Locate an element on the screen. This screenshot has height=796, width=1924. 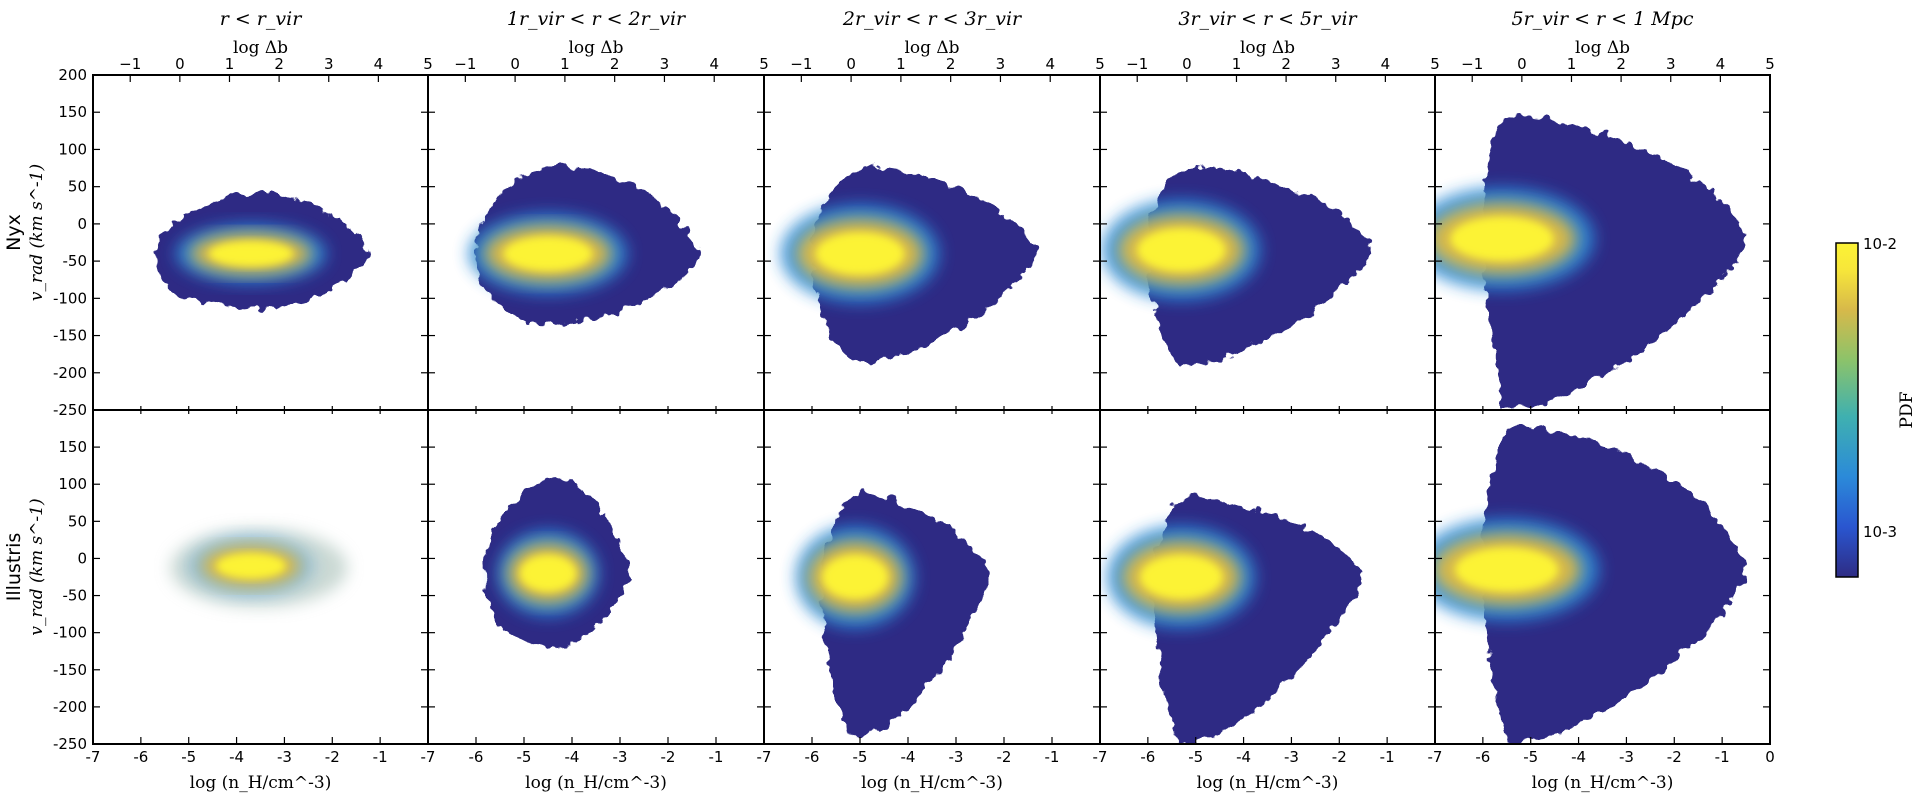
x-tick-label: -3 is located at coordinates (956, 757).